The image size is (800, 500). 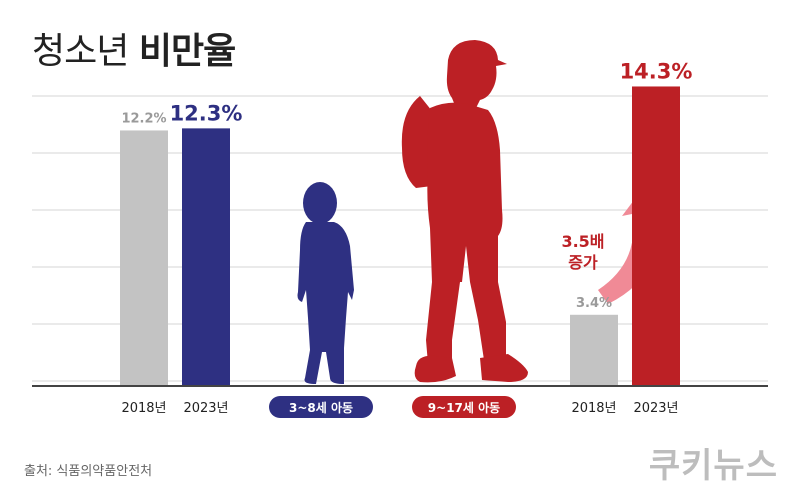 What do you see at coordinates (80, 51) in the screenshot?
I see `title-regular: 청소년` at bounding box center [80, 51].